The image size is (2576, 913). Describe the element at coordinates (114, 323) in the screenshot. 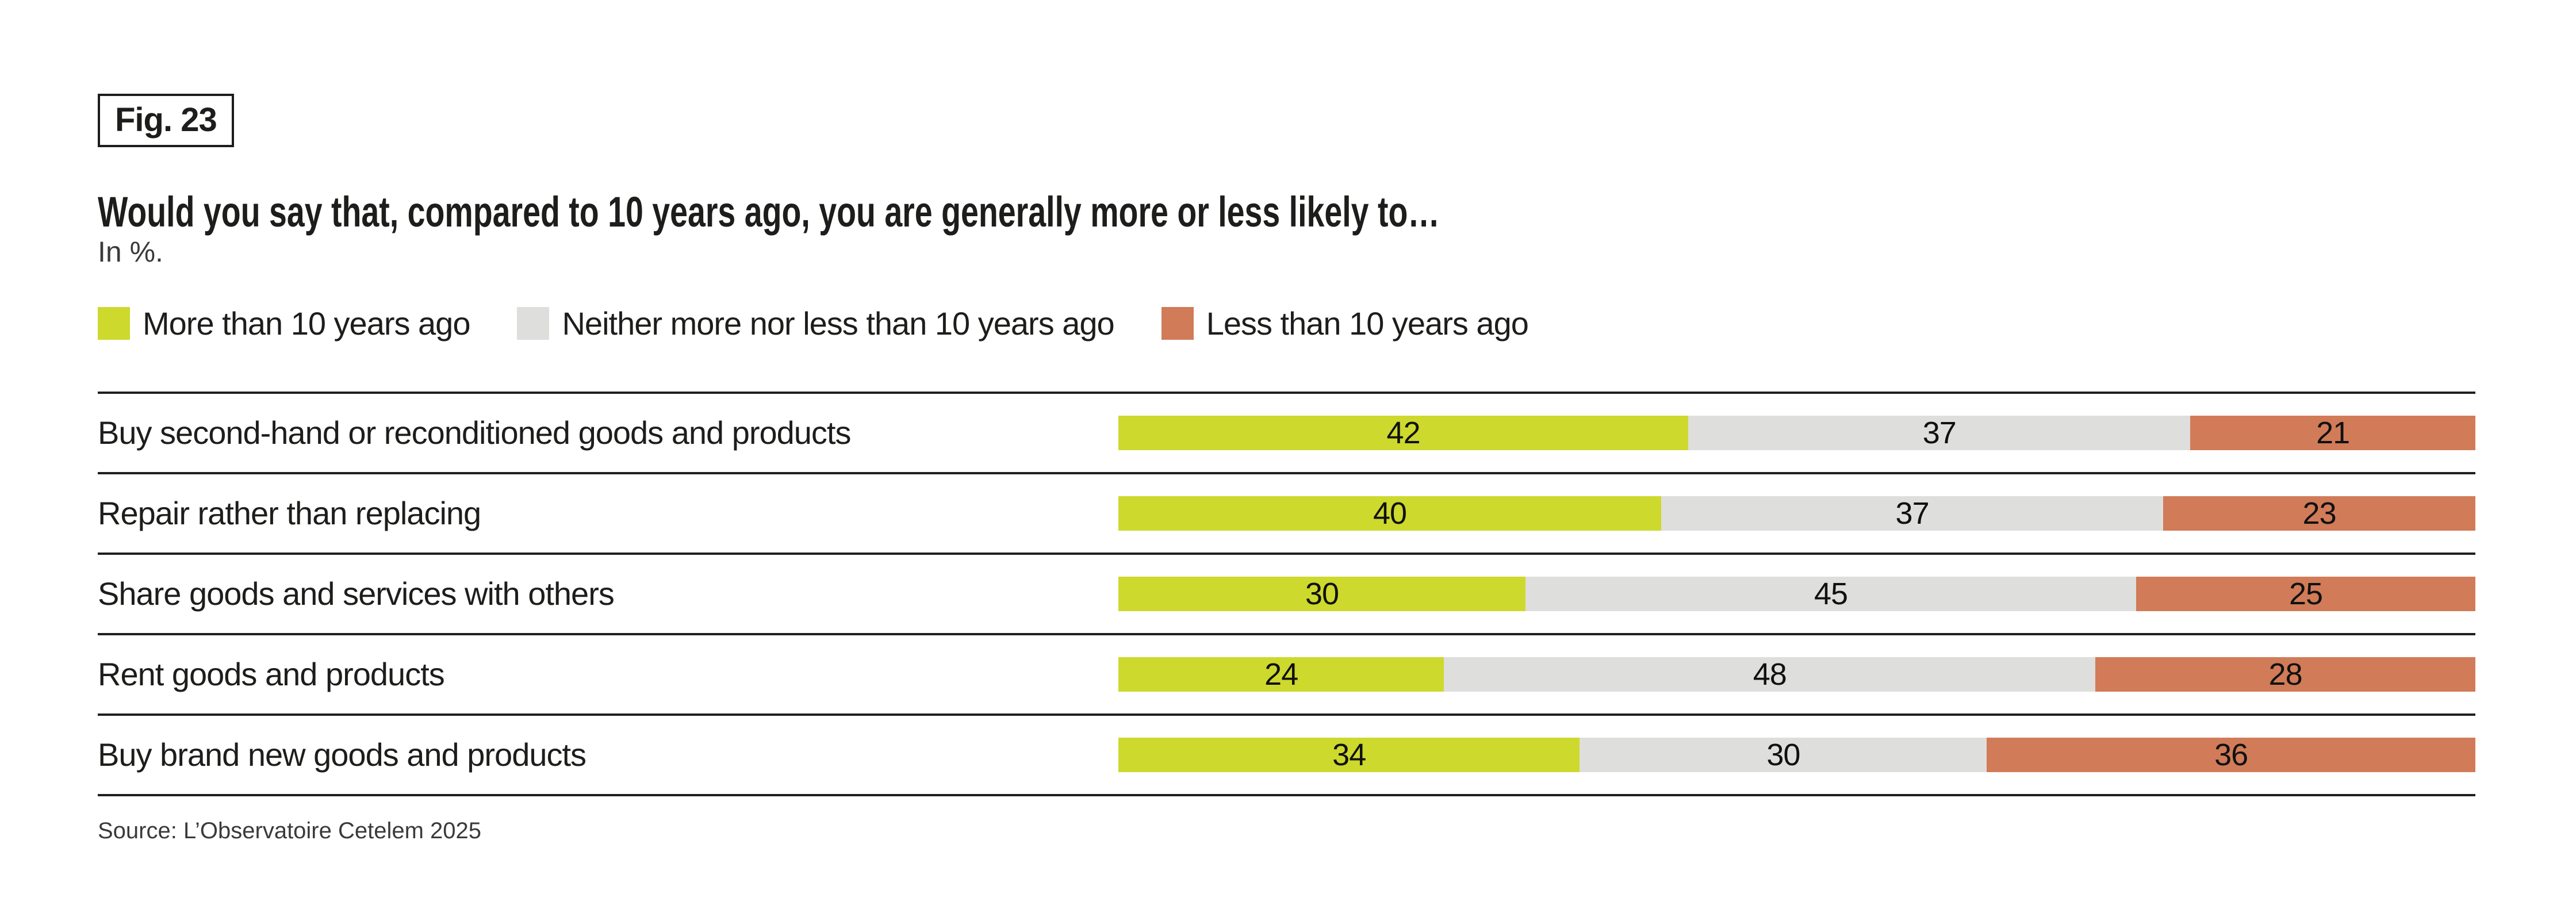

I see `legend-swatch-more-icon` at that location.